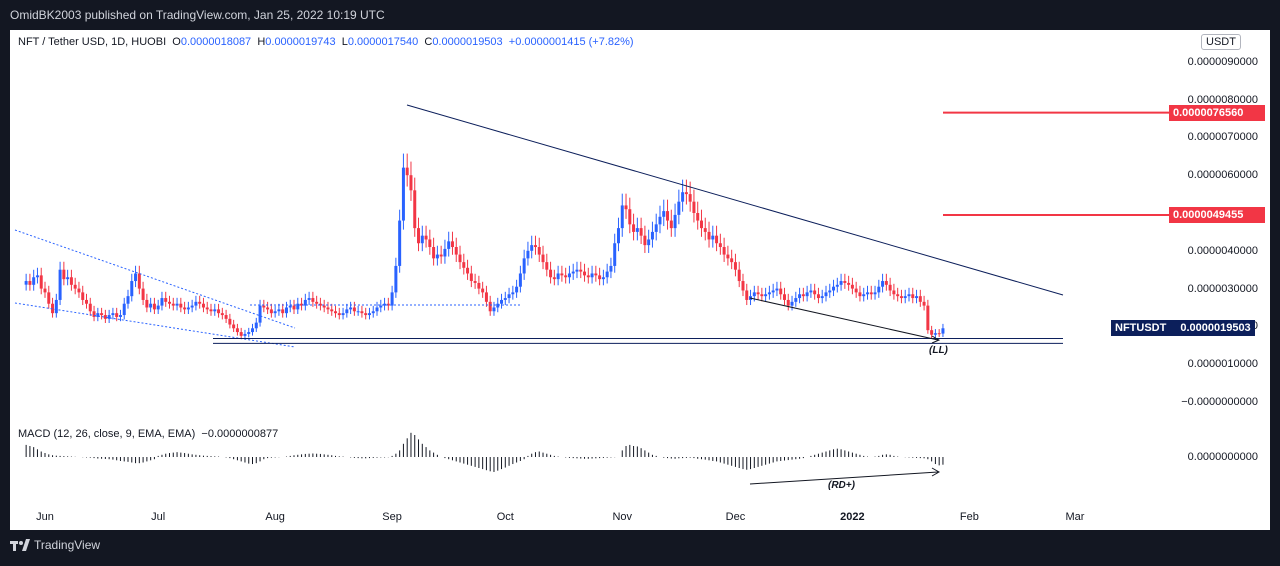  Describe the element at coordinates (300, 42) in the screenshot. I see `legend-high: 0.0000019743` at that location.